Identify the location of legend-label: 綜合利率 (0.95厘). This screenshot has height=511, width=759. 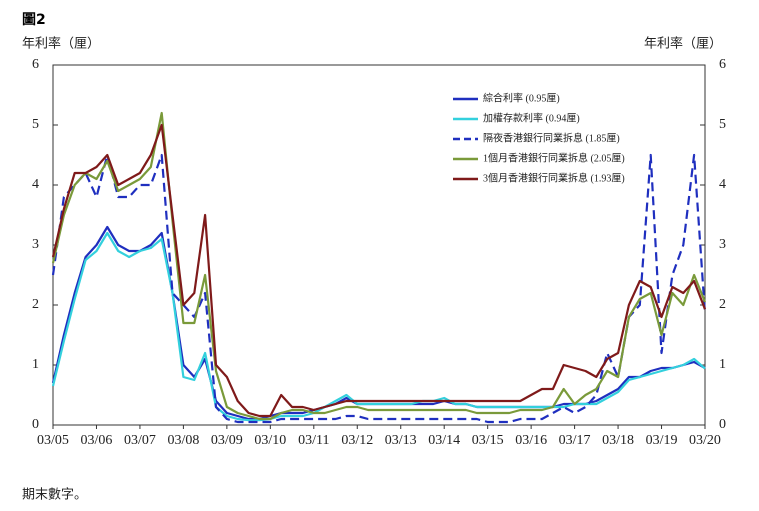
(521, 97).